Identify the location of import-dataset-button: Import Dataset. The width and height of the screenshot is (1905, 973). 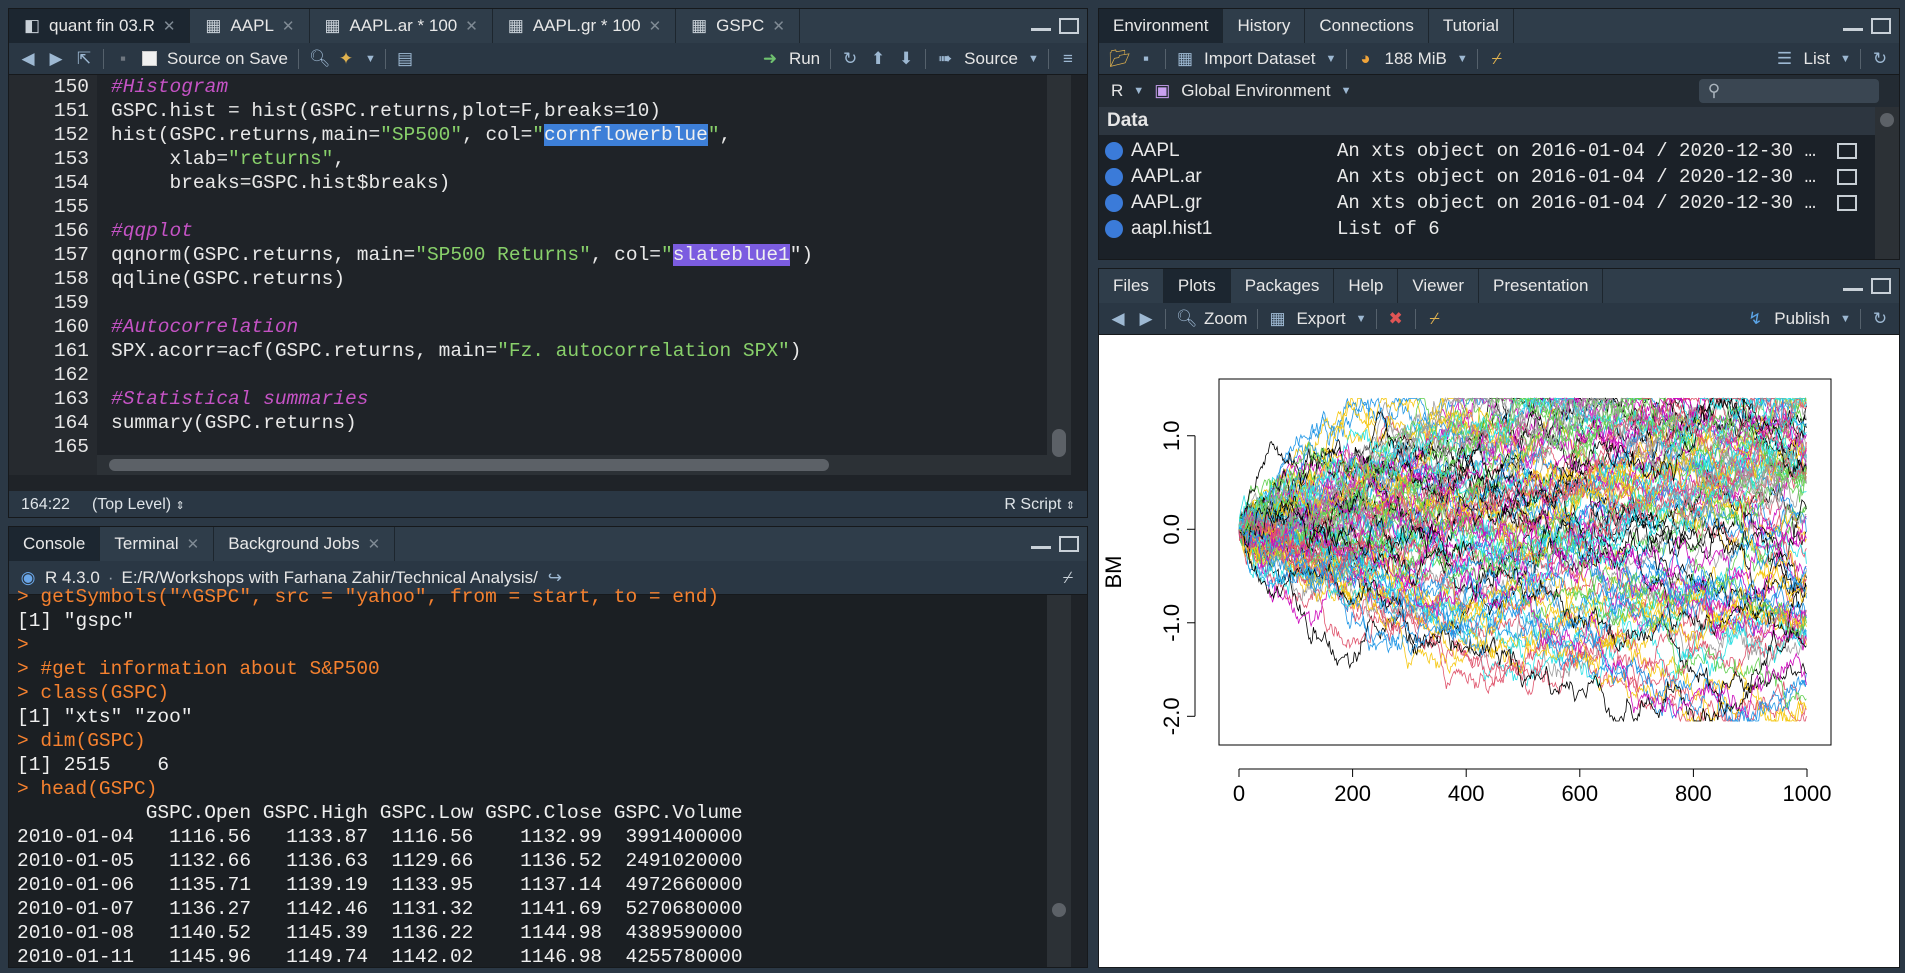
(1260, 58).